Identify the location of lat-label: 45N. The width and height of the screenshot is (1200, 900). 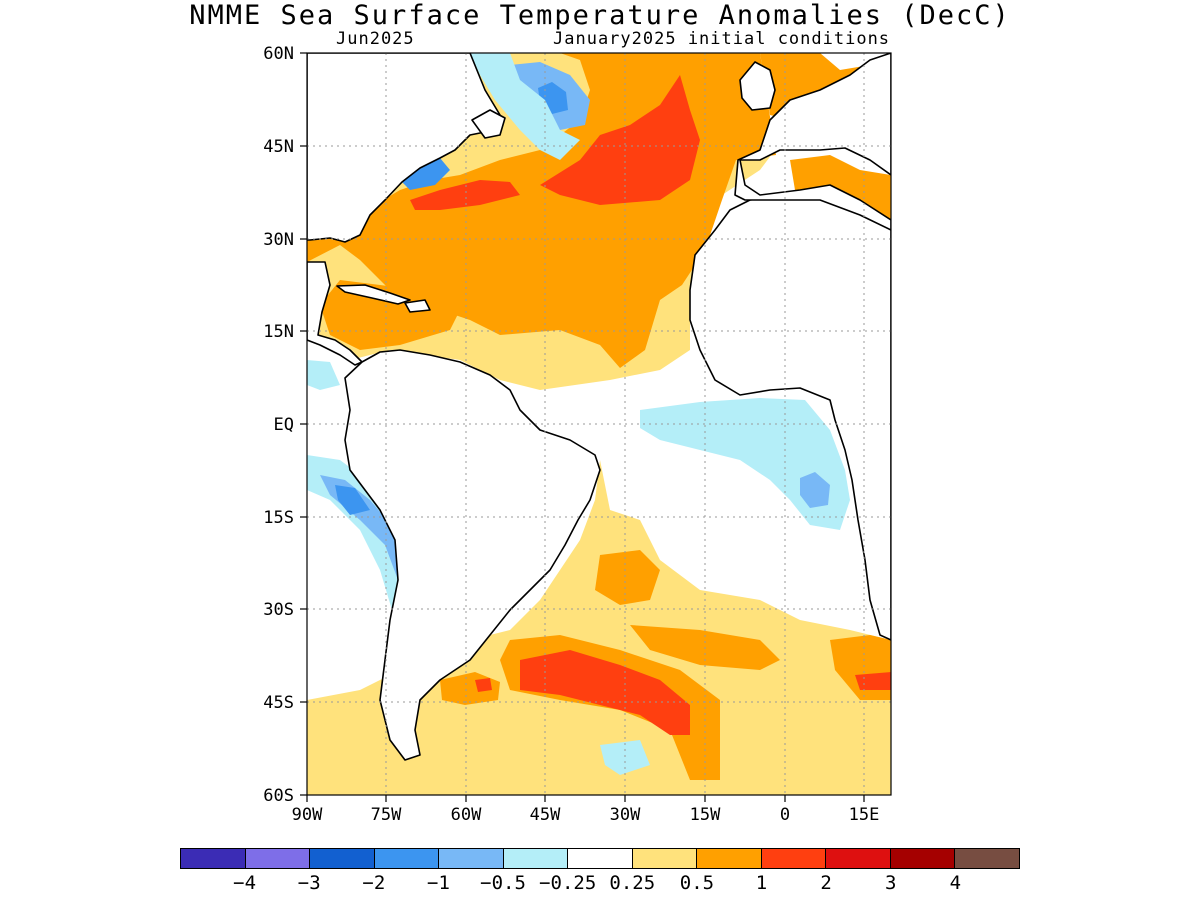
(278, 147).